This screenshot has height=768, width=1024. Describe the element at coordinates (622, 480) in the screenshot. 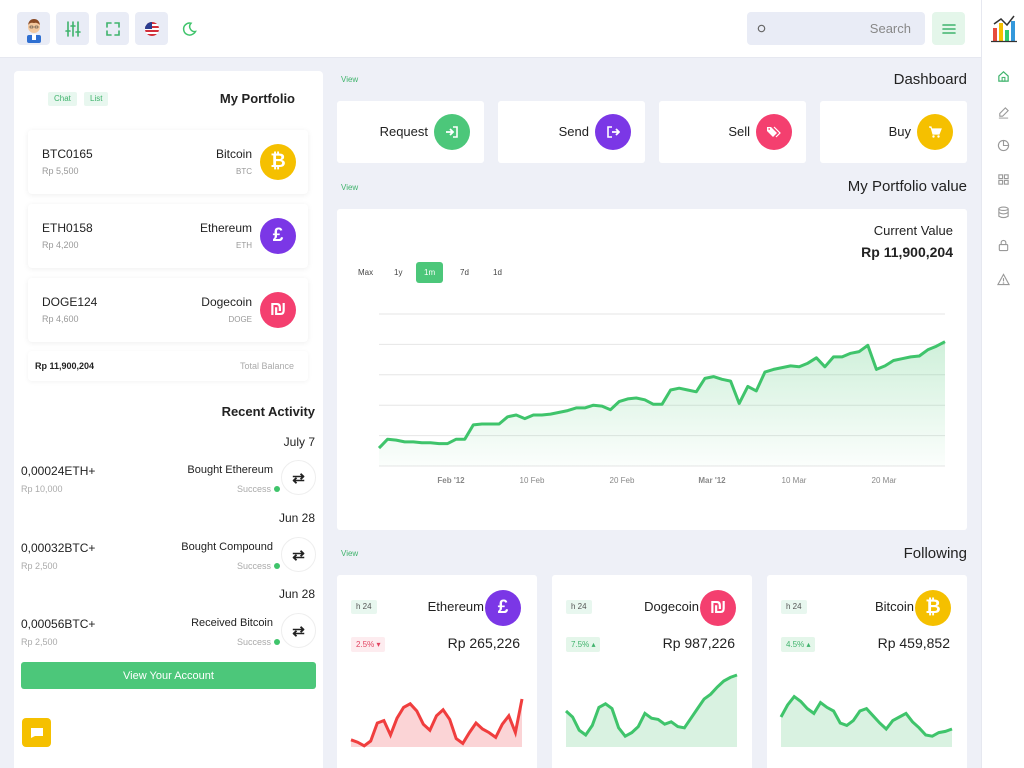

I see `x-tick-label: 20 Feb` at that location.